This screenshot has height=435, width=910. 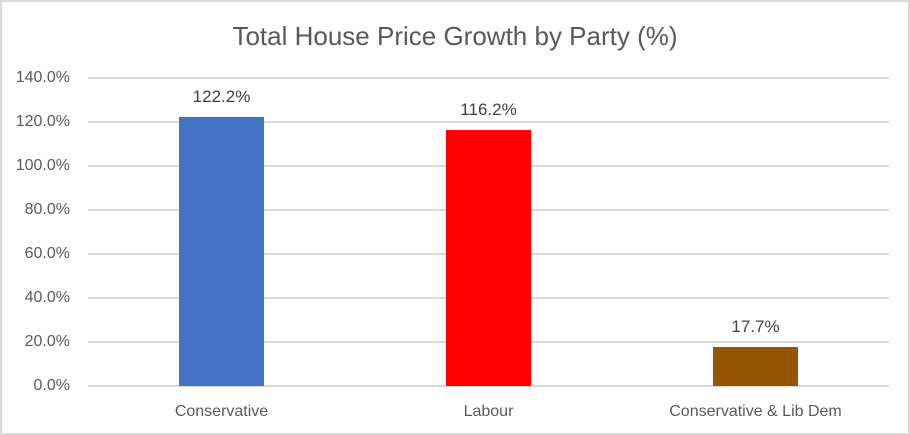 What do you see at coordinates (455, 36) in the screenshot?
I see `chart-title: Total House Price Growth by Party (%)` at bounding box center [455, 36].